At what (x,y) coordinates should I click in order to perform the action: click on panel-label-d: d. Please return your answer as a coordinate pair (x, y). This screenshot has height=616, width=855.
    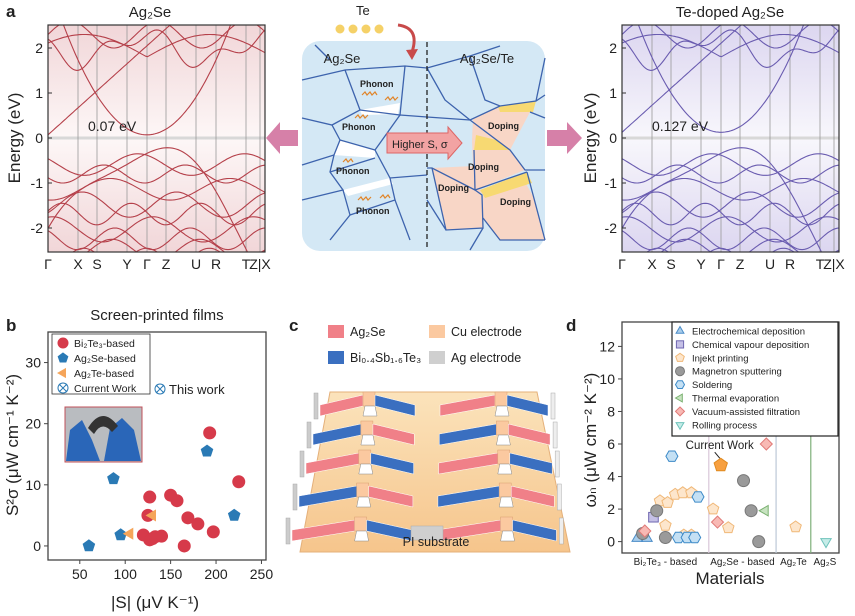
    Looking at the image, I should click on (571, 325).